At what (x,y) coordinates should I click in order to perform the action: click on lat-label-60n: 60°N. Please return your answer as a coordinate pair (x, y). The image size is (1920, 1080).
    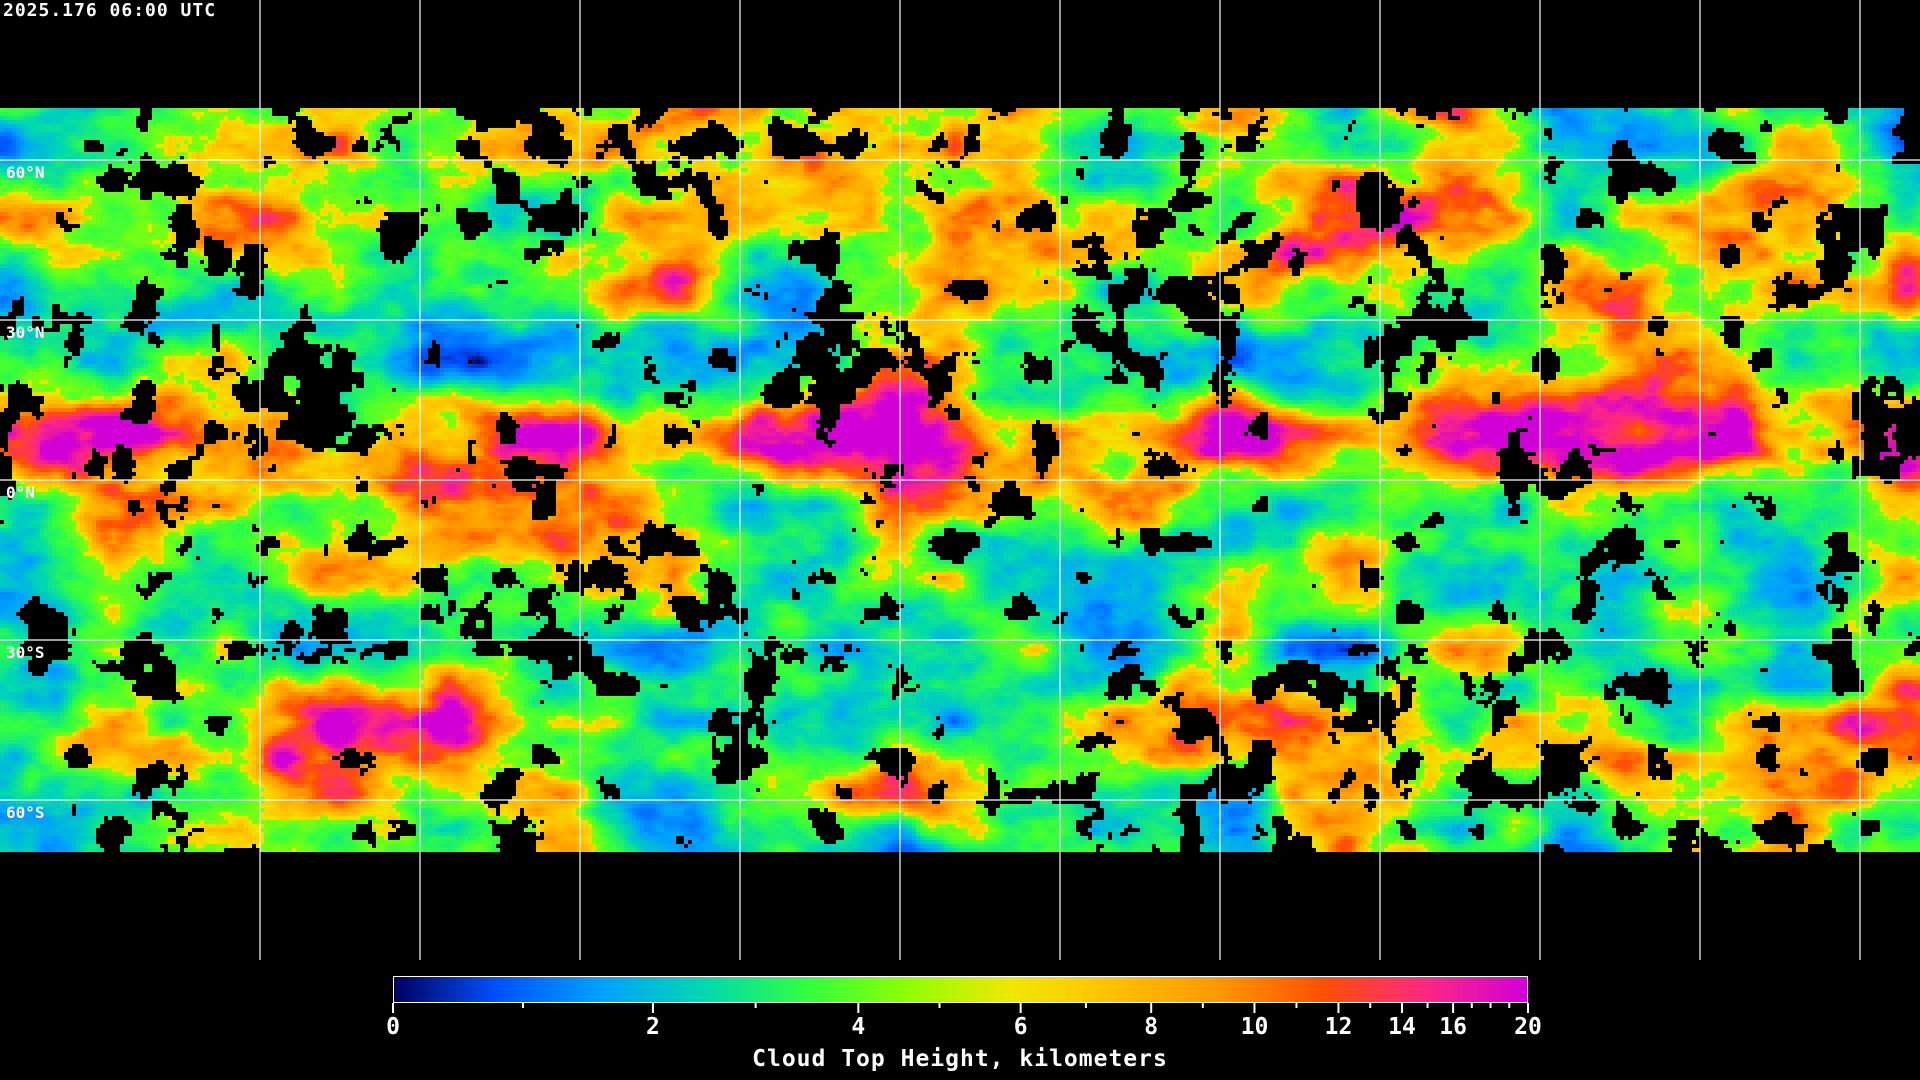
    Looking at the image, I should click on (25, 172).